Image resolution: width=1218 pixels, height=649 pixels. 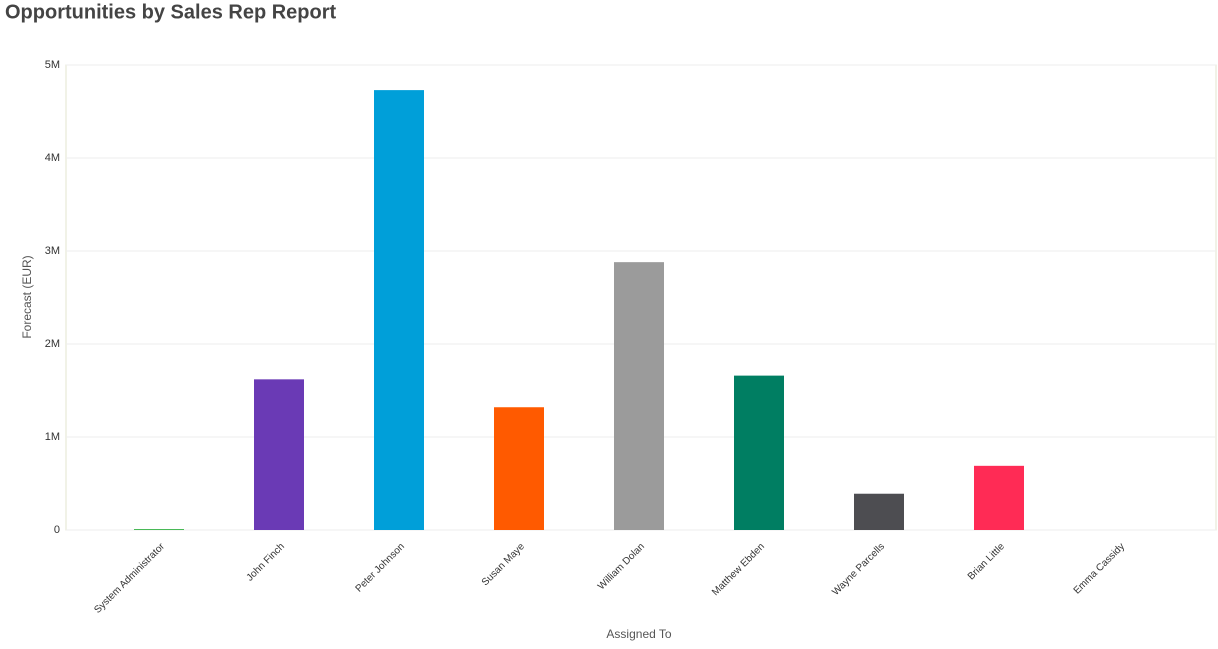 What do you see at coordinates (52, 65) in the screenshot?
I see `y-tick-label: 5M` at bounding box center [52, 65].